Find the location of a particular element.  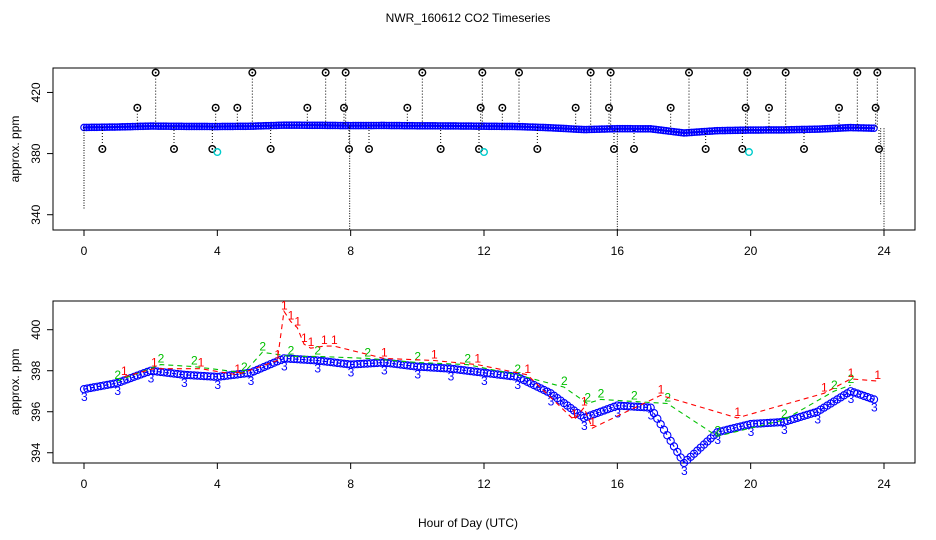

top-x-tick-label: 0 is located at coordinates (84, 251).